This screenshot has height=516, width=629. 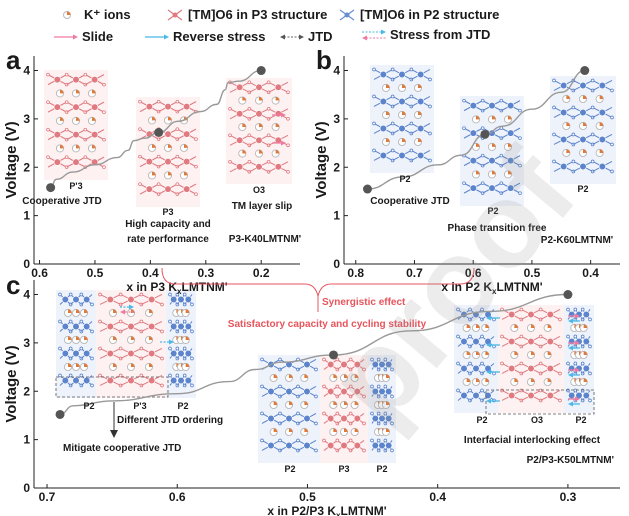 What do you see at coordinates (170, 420) in the screenshot?
I see `annotation-text: Different JTD ordering` at bounding box center [170, 420].